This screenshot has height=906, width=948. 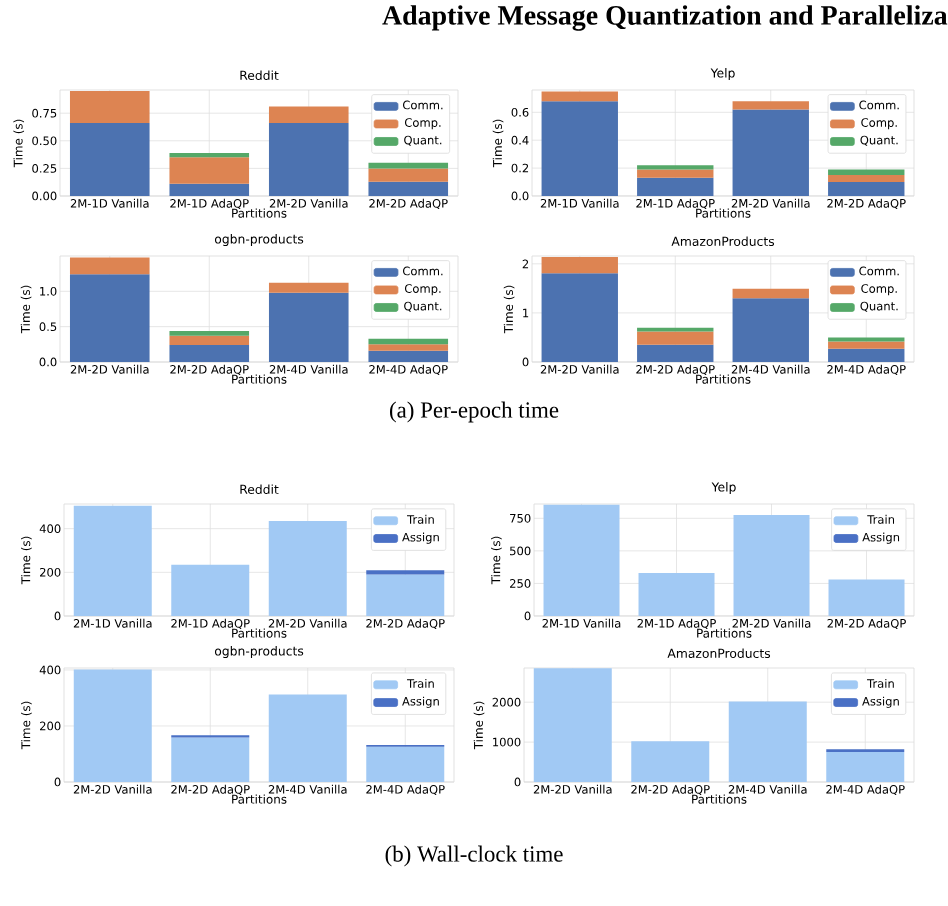 What do you see at coordinates (665, 18) in the screenshot?
I see `text: Adaptive Message Quantization and Paralleliza` at bounding box center [665, 18].